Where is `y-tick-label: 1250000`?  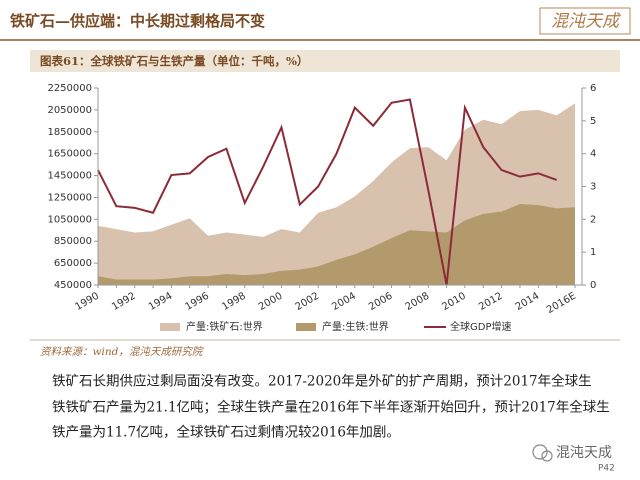
y-tick-label: 1250000 is located at coordinates (69, 197).